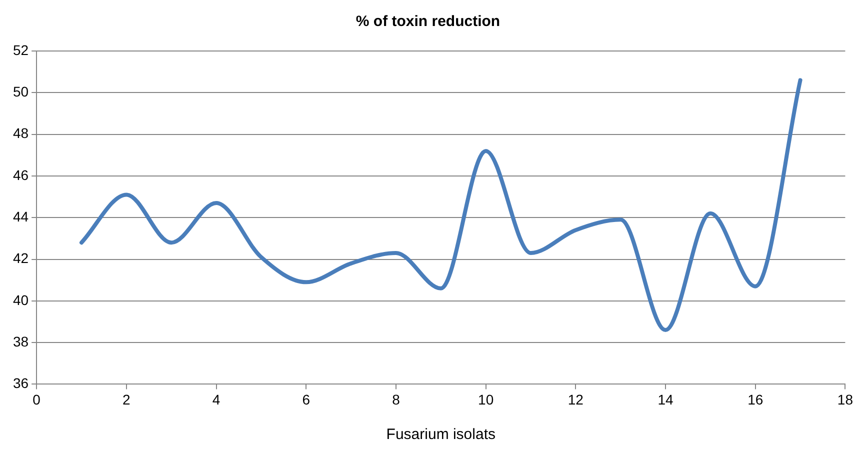 The image size is (856, 453). Describe the element at coordinates (428, 21) in the screenshot. I see `chart-title: % of toxin reduction` at that location.